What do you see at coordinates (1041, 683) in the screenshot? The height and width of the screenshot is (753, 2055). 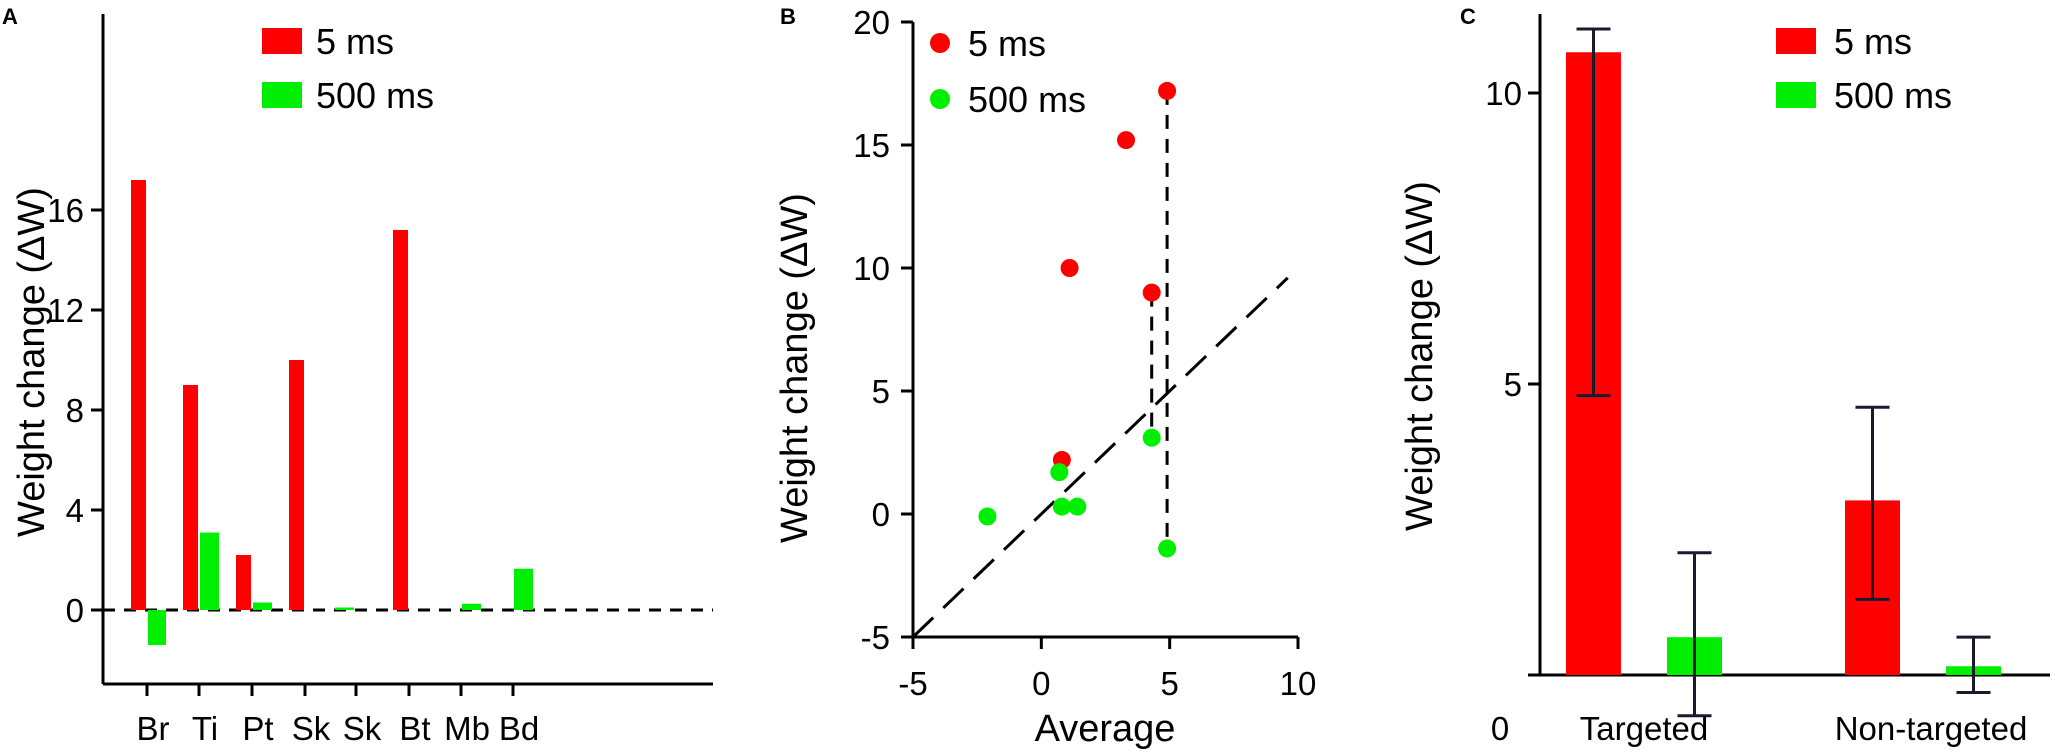 I see `panel-b-x-tick-label: 0` at bounding box center [1041, 683].